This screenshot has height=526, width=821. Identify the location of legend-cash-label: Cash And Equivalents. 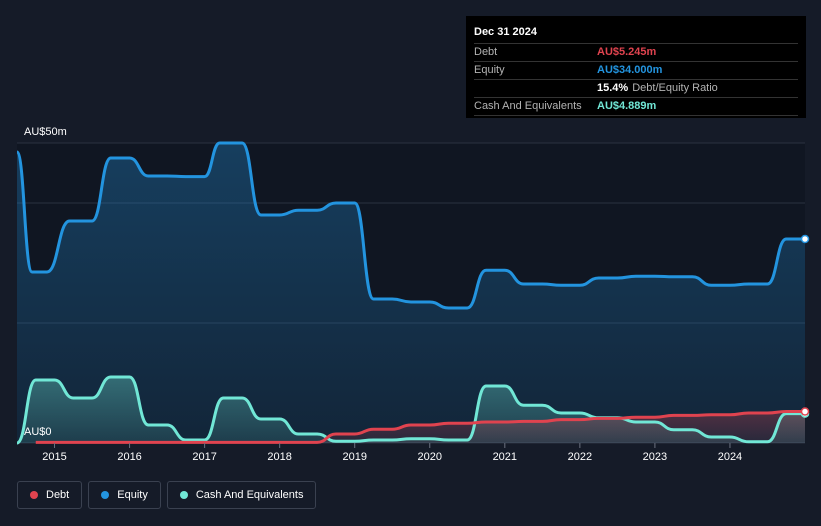
(249, 495).